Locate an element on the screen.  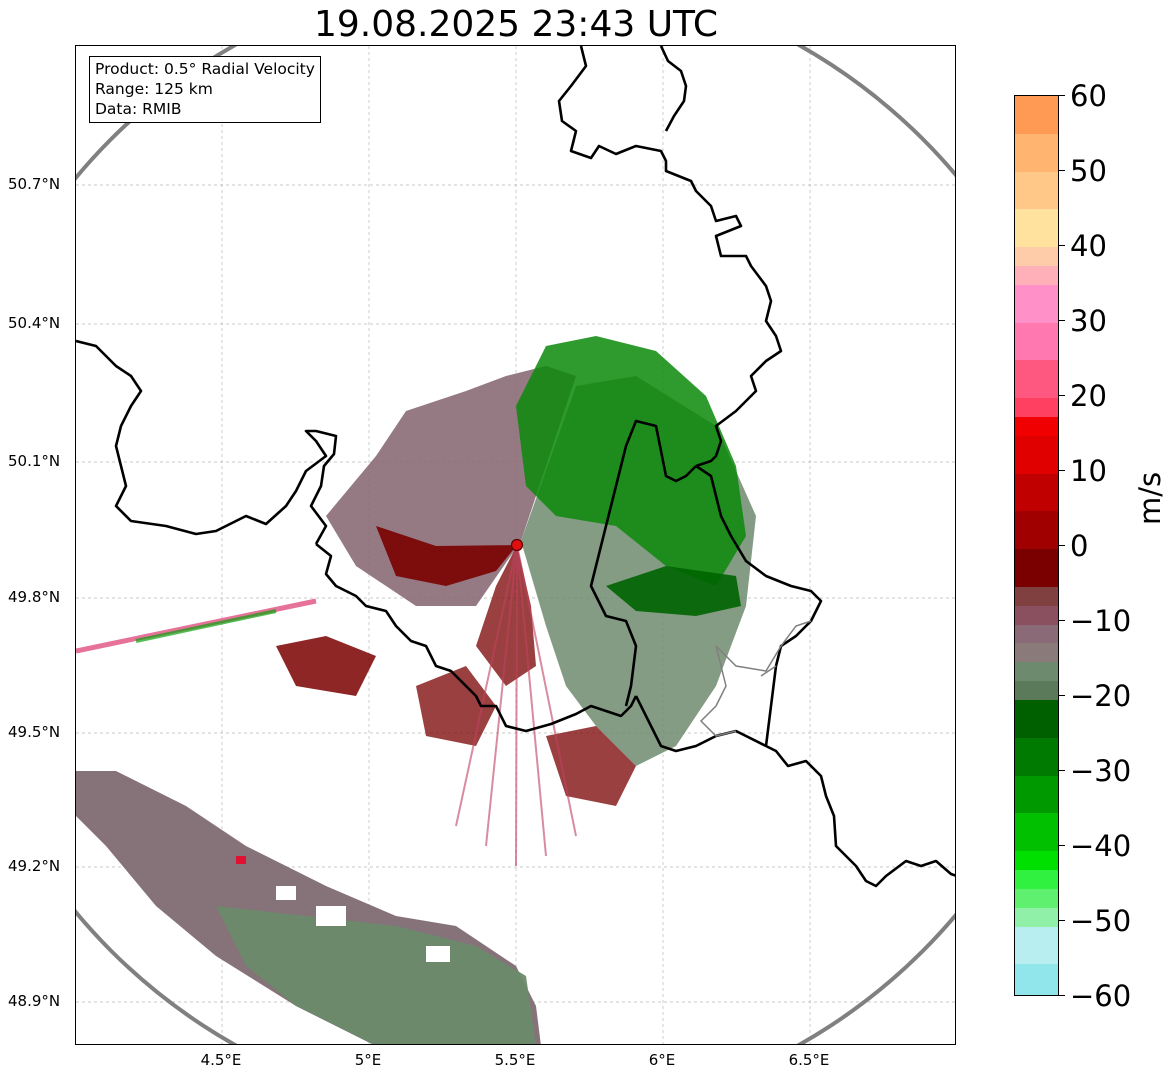
colorbar-tick-label: 0 is located at coordinates (1079, 546).